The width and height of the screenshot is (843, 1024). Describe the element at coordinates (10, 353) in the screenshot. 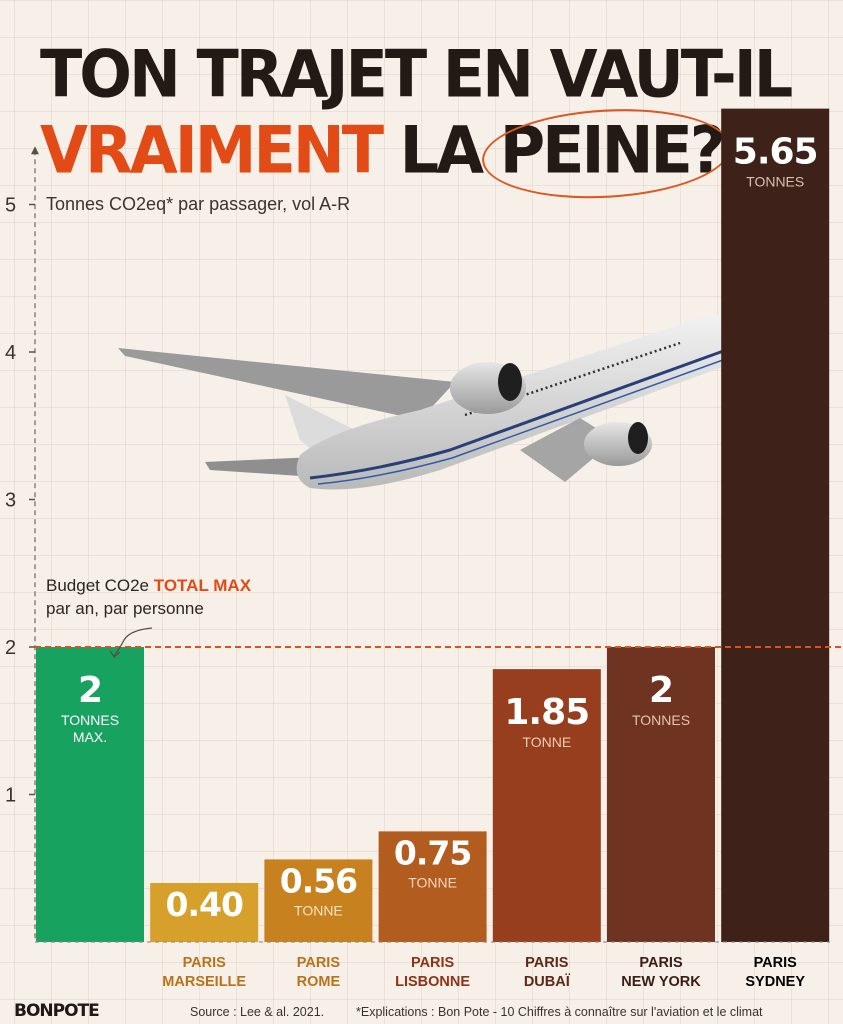

I see `y-tick-label: 4` at that location.